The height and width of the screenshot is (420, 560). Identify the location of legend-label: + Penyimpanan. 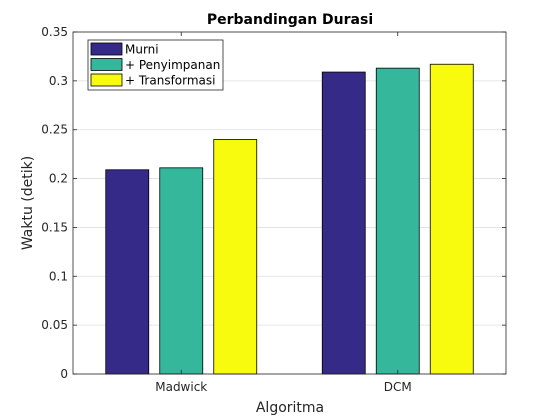
(172, 65).